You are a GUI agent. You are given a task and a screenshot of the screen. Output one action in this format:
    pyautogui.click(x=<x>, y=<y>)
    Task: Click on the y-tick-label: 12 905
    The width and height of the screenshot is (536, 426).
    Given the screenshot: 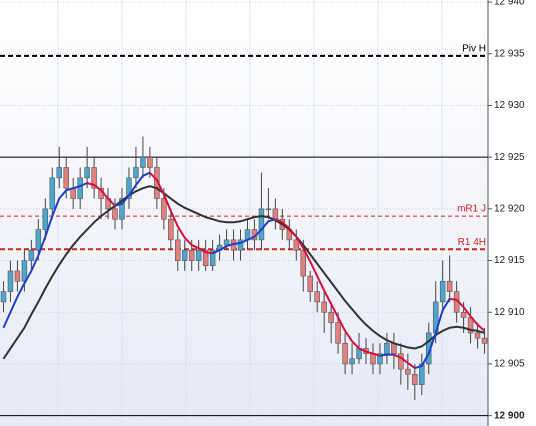 What is the action you would take?
    pyautogui.click(x=509, y=364)
    